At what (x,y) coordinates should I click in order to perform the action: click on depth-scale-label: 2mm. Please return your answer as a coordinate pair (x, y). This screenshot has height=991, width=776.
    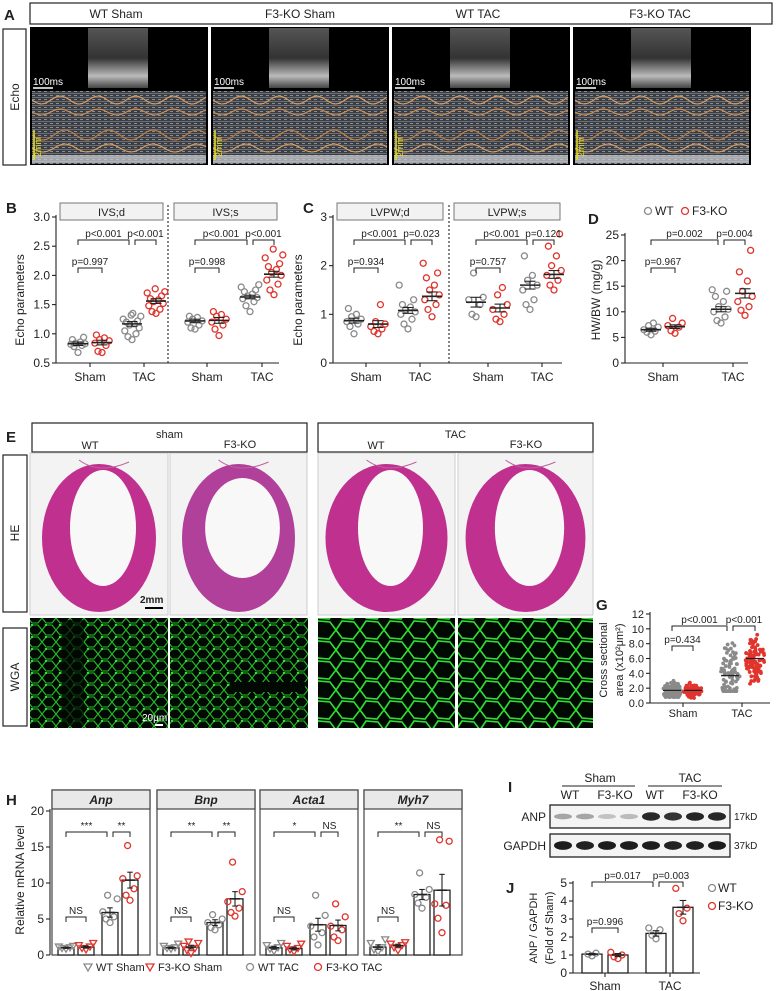
    Looking at the image, I should click on (400, 147).